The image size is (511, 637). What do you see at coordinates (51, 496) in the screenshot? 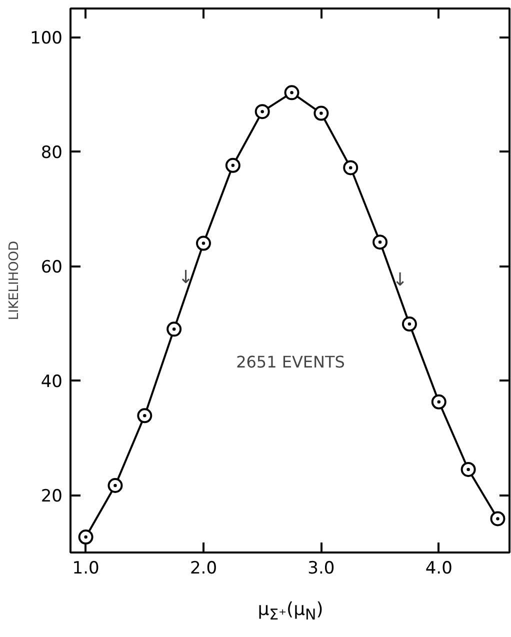
I see `y-tick-label: 20` at bounding box center [51, 496].